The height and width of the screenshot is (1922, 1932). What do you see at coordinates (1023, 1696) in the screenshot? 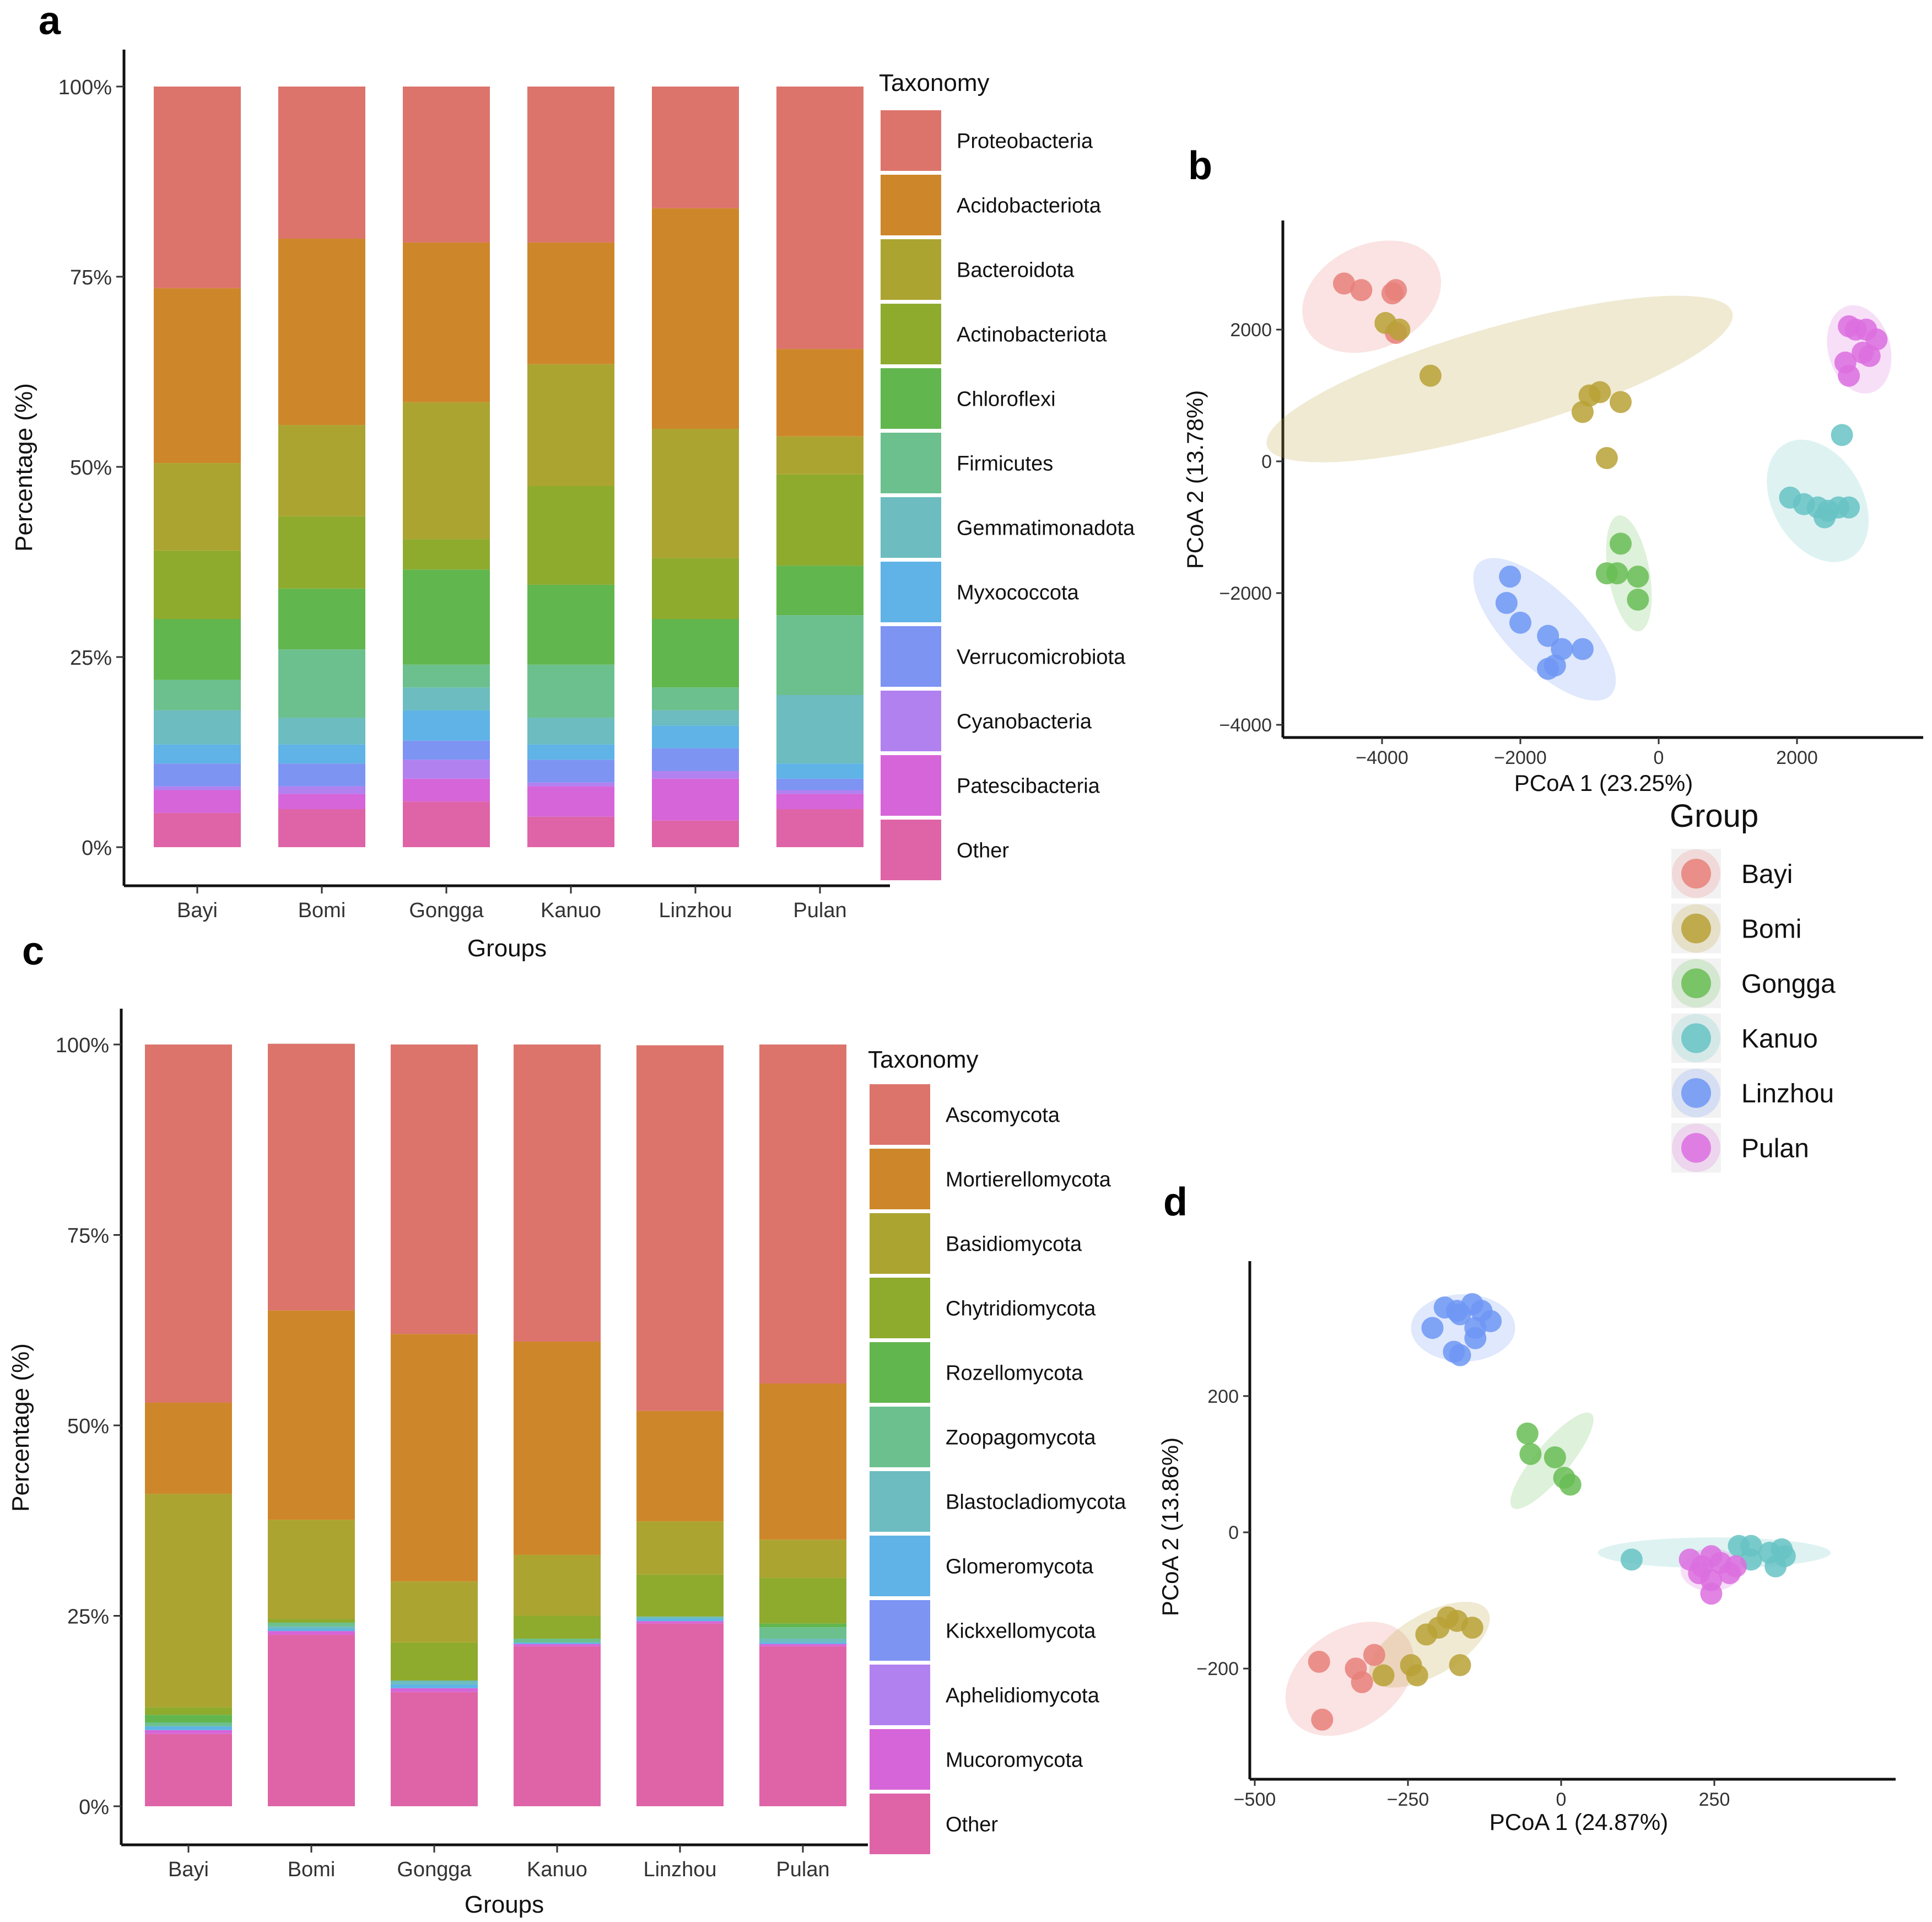
I see `legend-label: Aphelidiomycota` at bounding box center [1023, 1696].